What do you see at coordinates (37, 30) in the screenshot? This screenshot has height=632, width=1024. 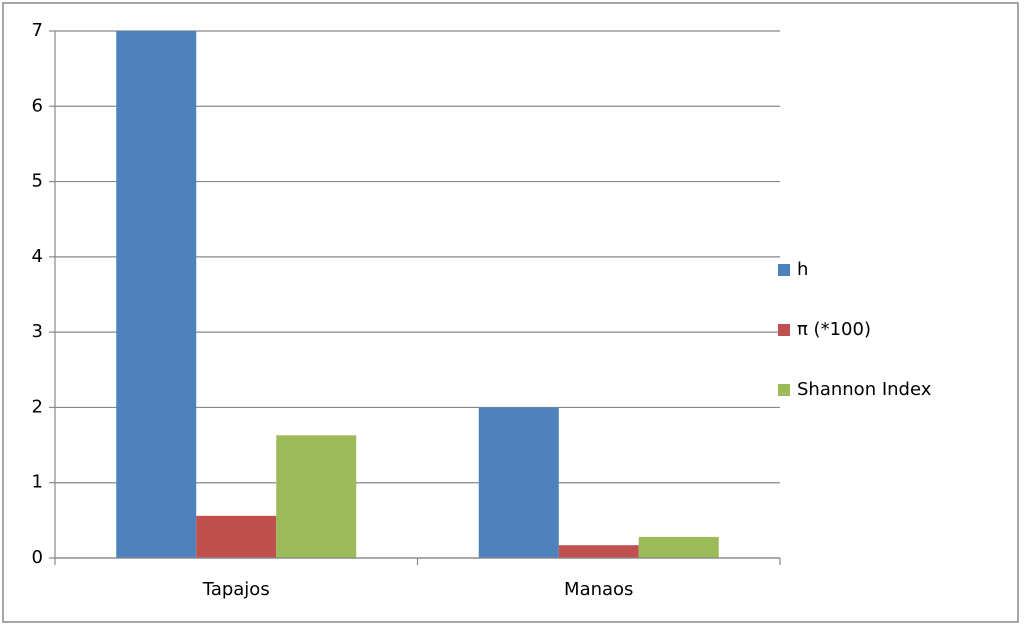 I see `y-tick-label: 7` at bounding box center [37, 30].